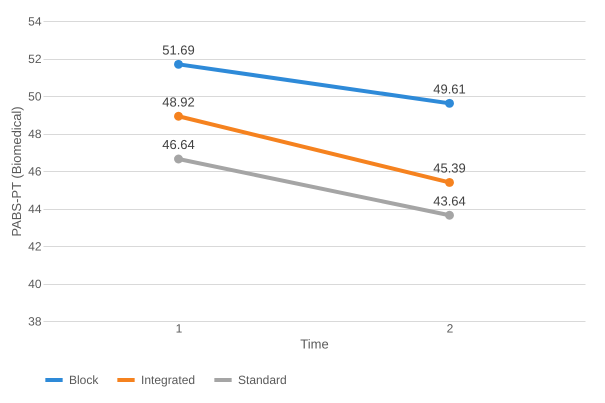 The height and width of the screenshot is (403, 605). Describe the element at coordinates (35, 21) in the screenshot. I see `y-tick-label: 54` at that location.